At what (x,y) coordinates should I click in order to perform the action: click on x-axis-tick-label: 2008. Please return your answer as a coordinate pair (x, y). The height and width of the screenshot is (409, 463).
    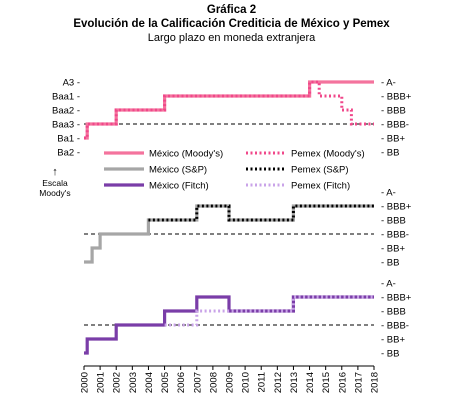
    Looking at the image, I should click on (213, 382).